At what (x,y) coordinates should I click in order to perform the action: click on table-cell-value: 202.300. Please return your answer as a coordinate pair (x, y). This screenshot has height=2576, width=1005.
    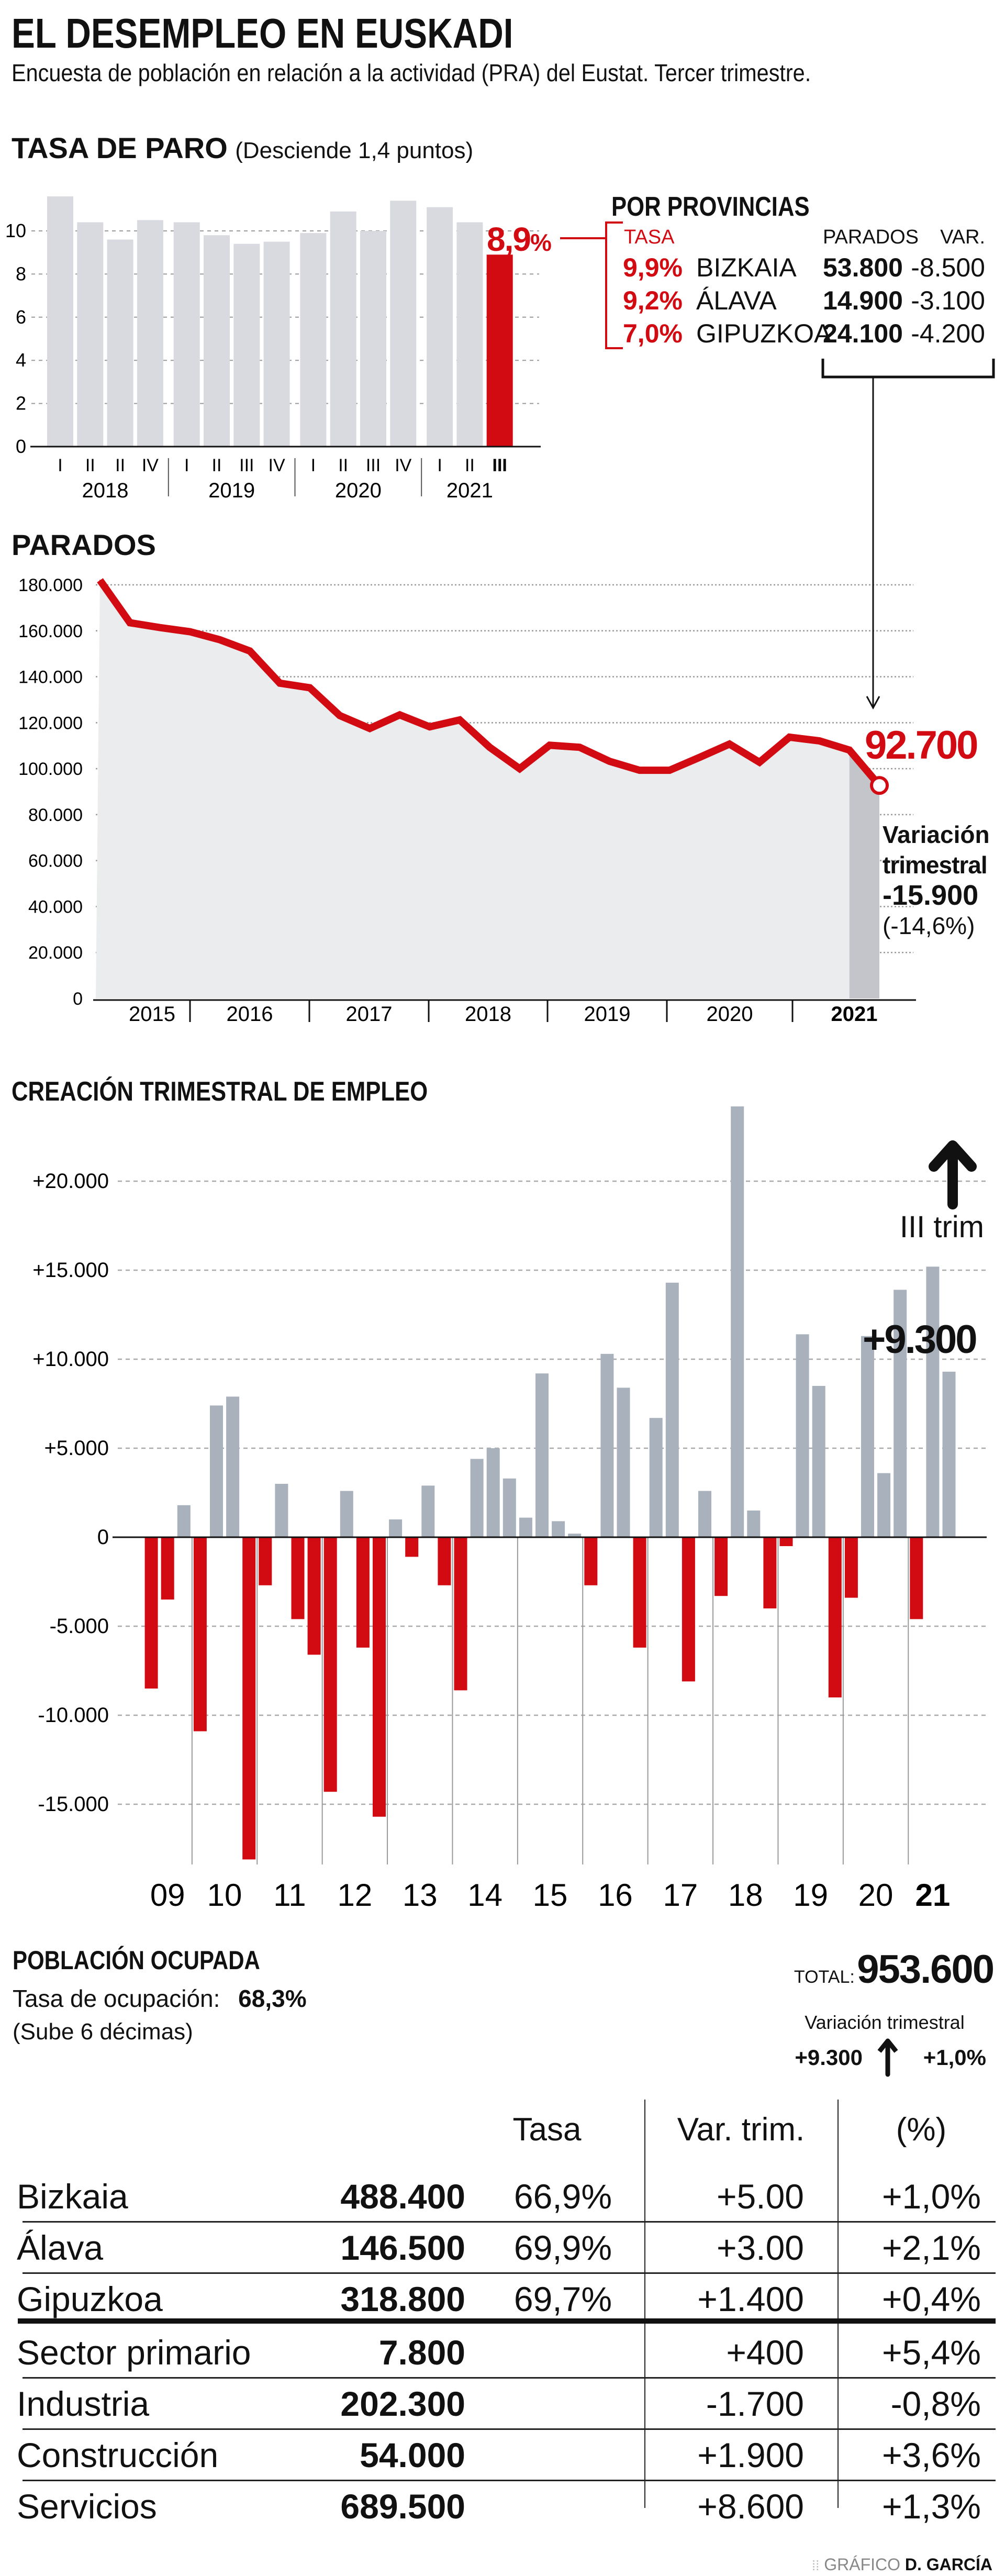
    Looking at the image, I should click on (402, 2403).